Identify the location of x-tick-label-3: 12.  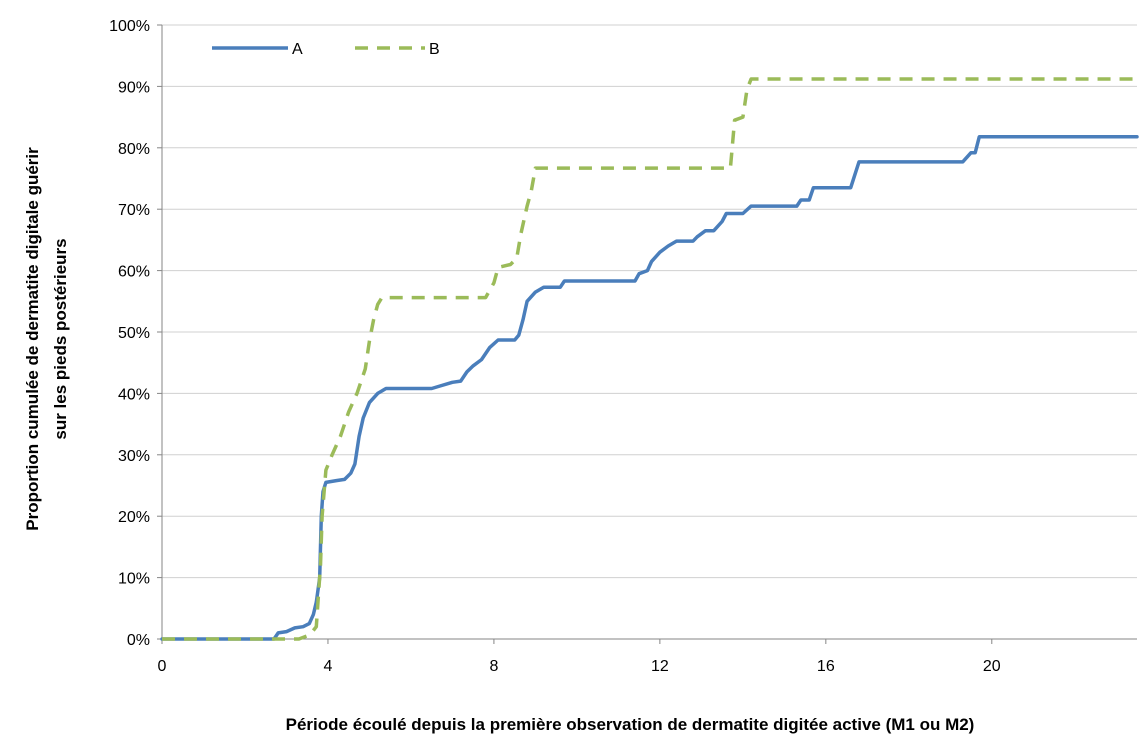
(660, 666).